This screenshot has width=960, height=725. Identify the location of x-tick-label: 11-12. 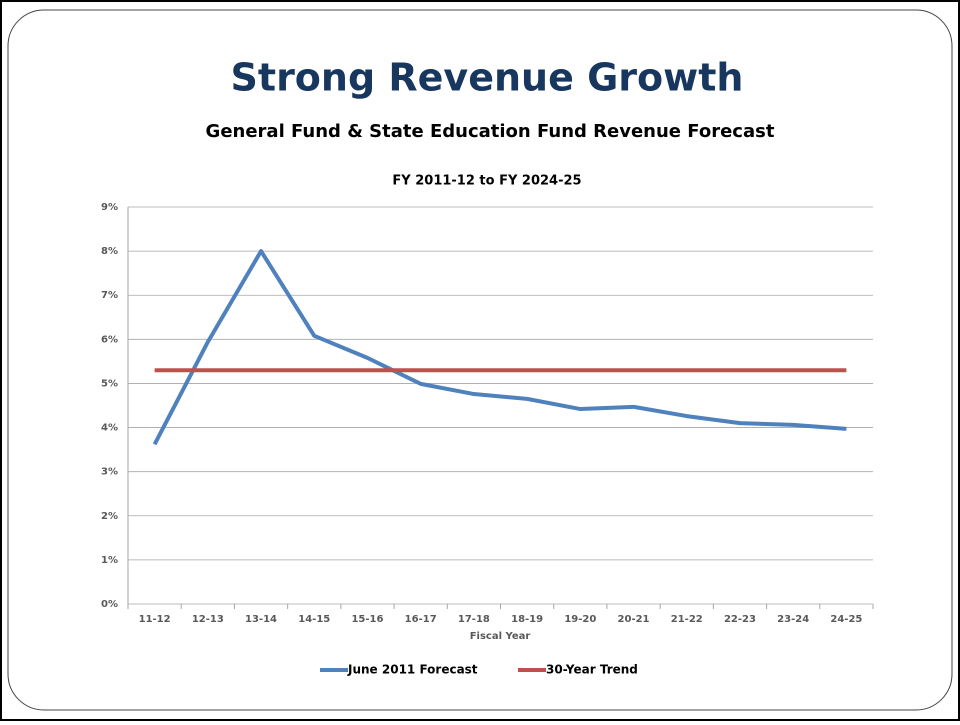
(155, 619).